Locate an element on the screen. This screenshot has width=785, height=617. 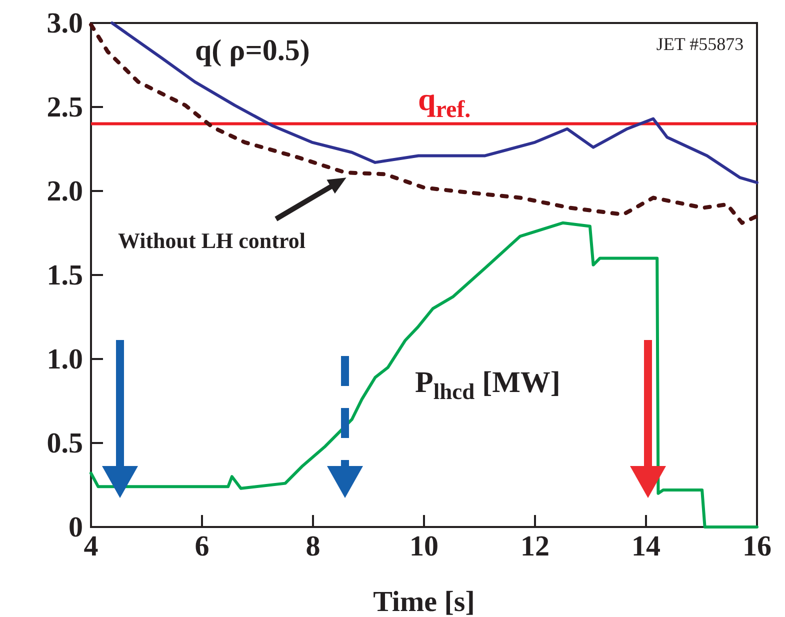
x-tick-label: 16 is located at coordinates (757, 546).